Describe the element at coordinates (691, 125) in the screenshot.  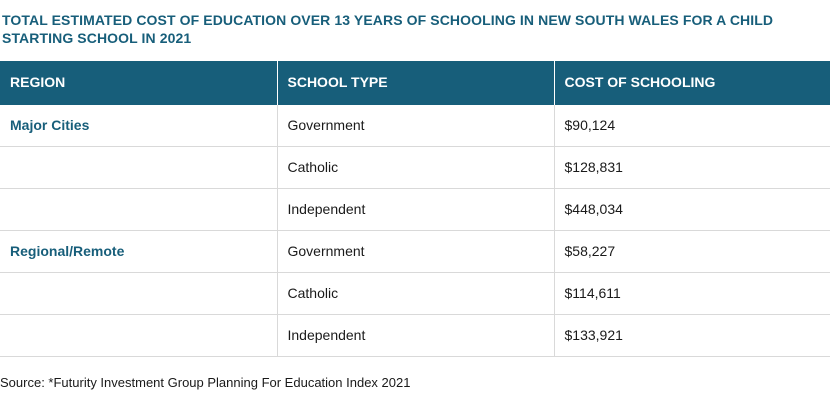
I see `cost-cell: $90,124` at that location.